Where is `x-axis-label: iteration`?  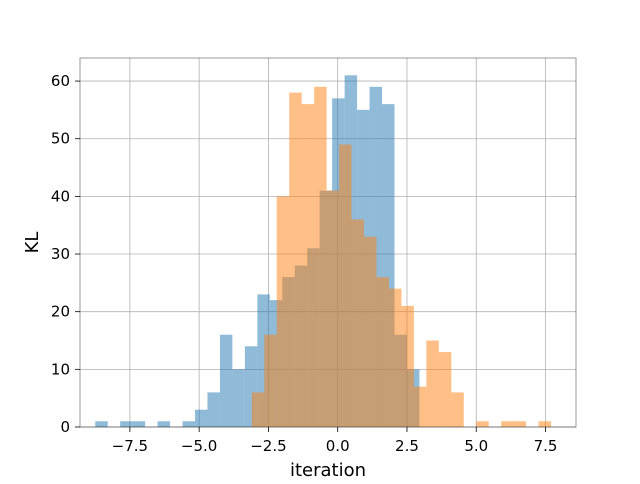
x-axis-label: iteration is located at coordinates (328, 470).